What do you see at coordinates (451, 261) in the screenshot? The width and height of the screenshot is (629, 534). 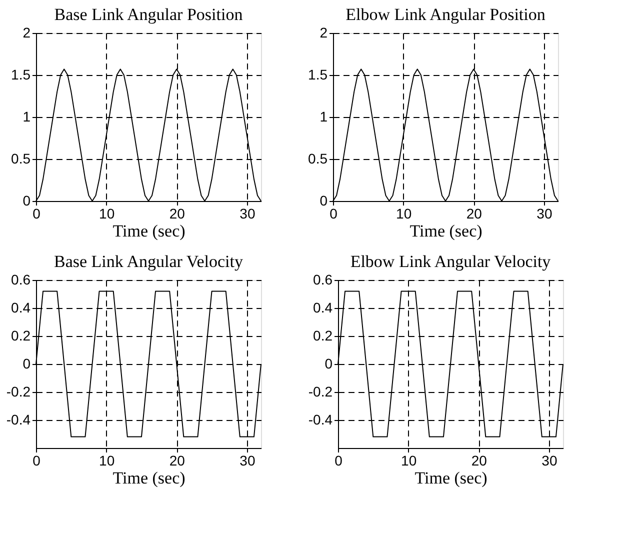 I see `chart-title: Elbow Link Angular Velocity` at bounding box center [451, 261].